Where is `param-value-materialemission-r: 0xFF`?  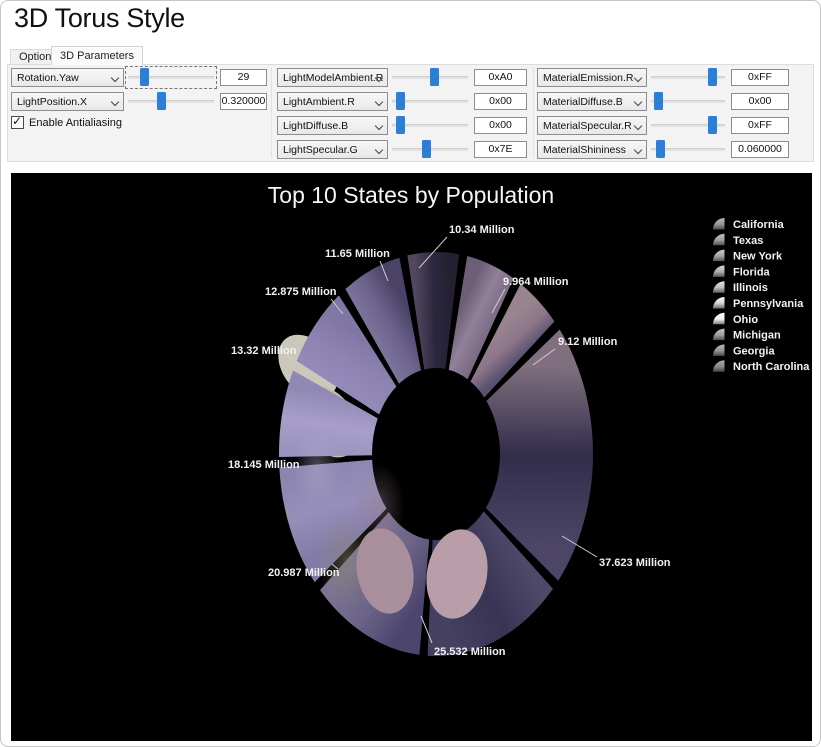 param-value-materialemission-r: 0xFF is located at coordinates (760, 77).